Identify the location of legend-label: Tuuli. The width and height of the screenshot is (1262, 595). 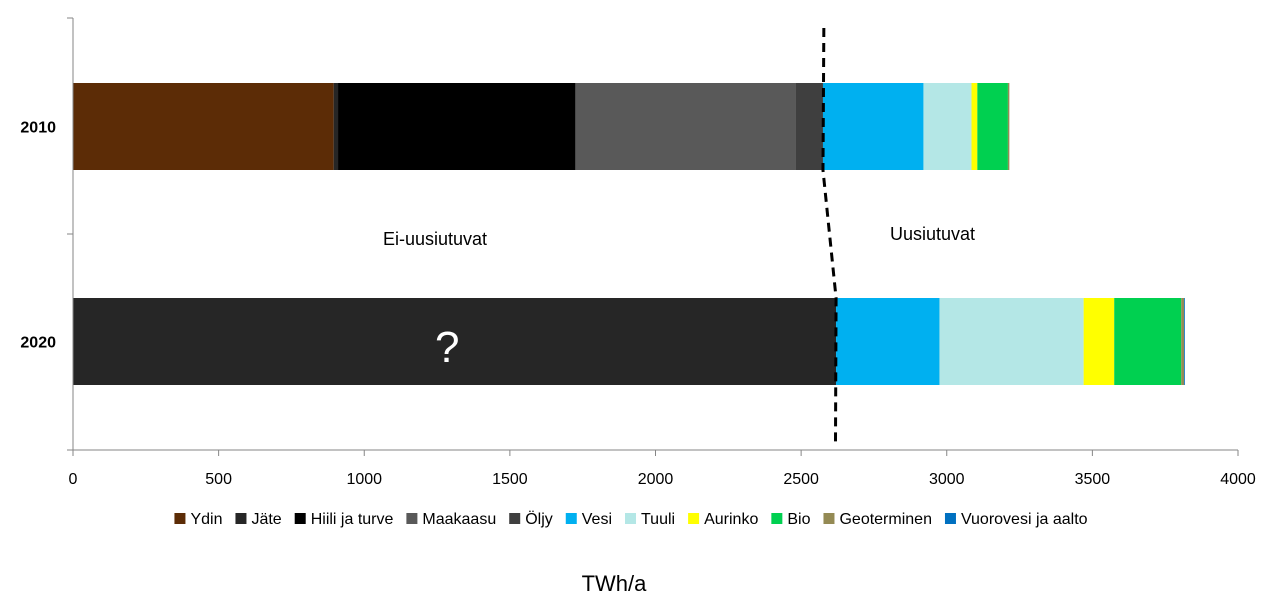
(658, 519).